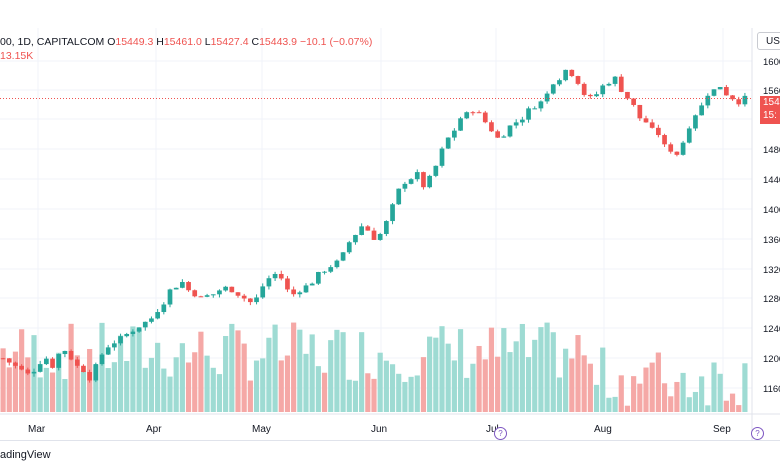 The width and height of the screenshot is (780, 471). What do you see at coordinates (182, 42) in the screenshot?
I see `high-value: 15461.0` at bounding box center [182, 42].